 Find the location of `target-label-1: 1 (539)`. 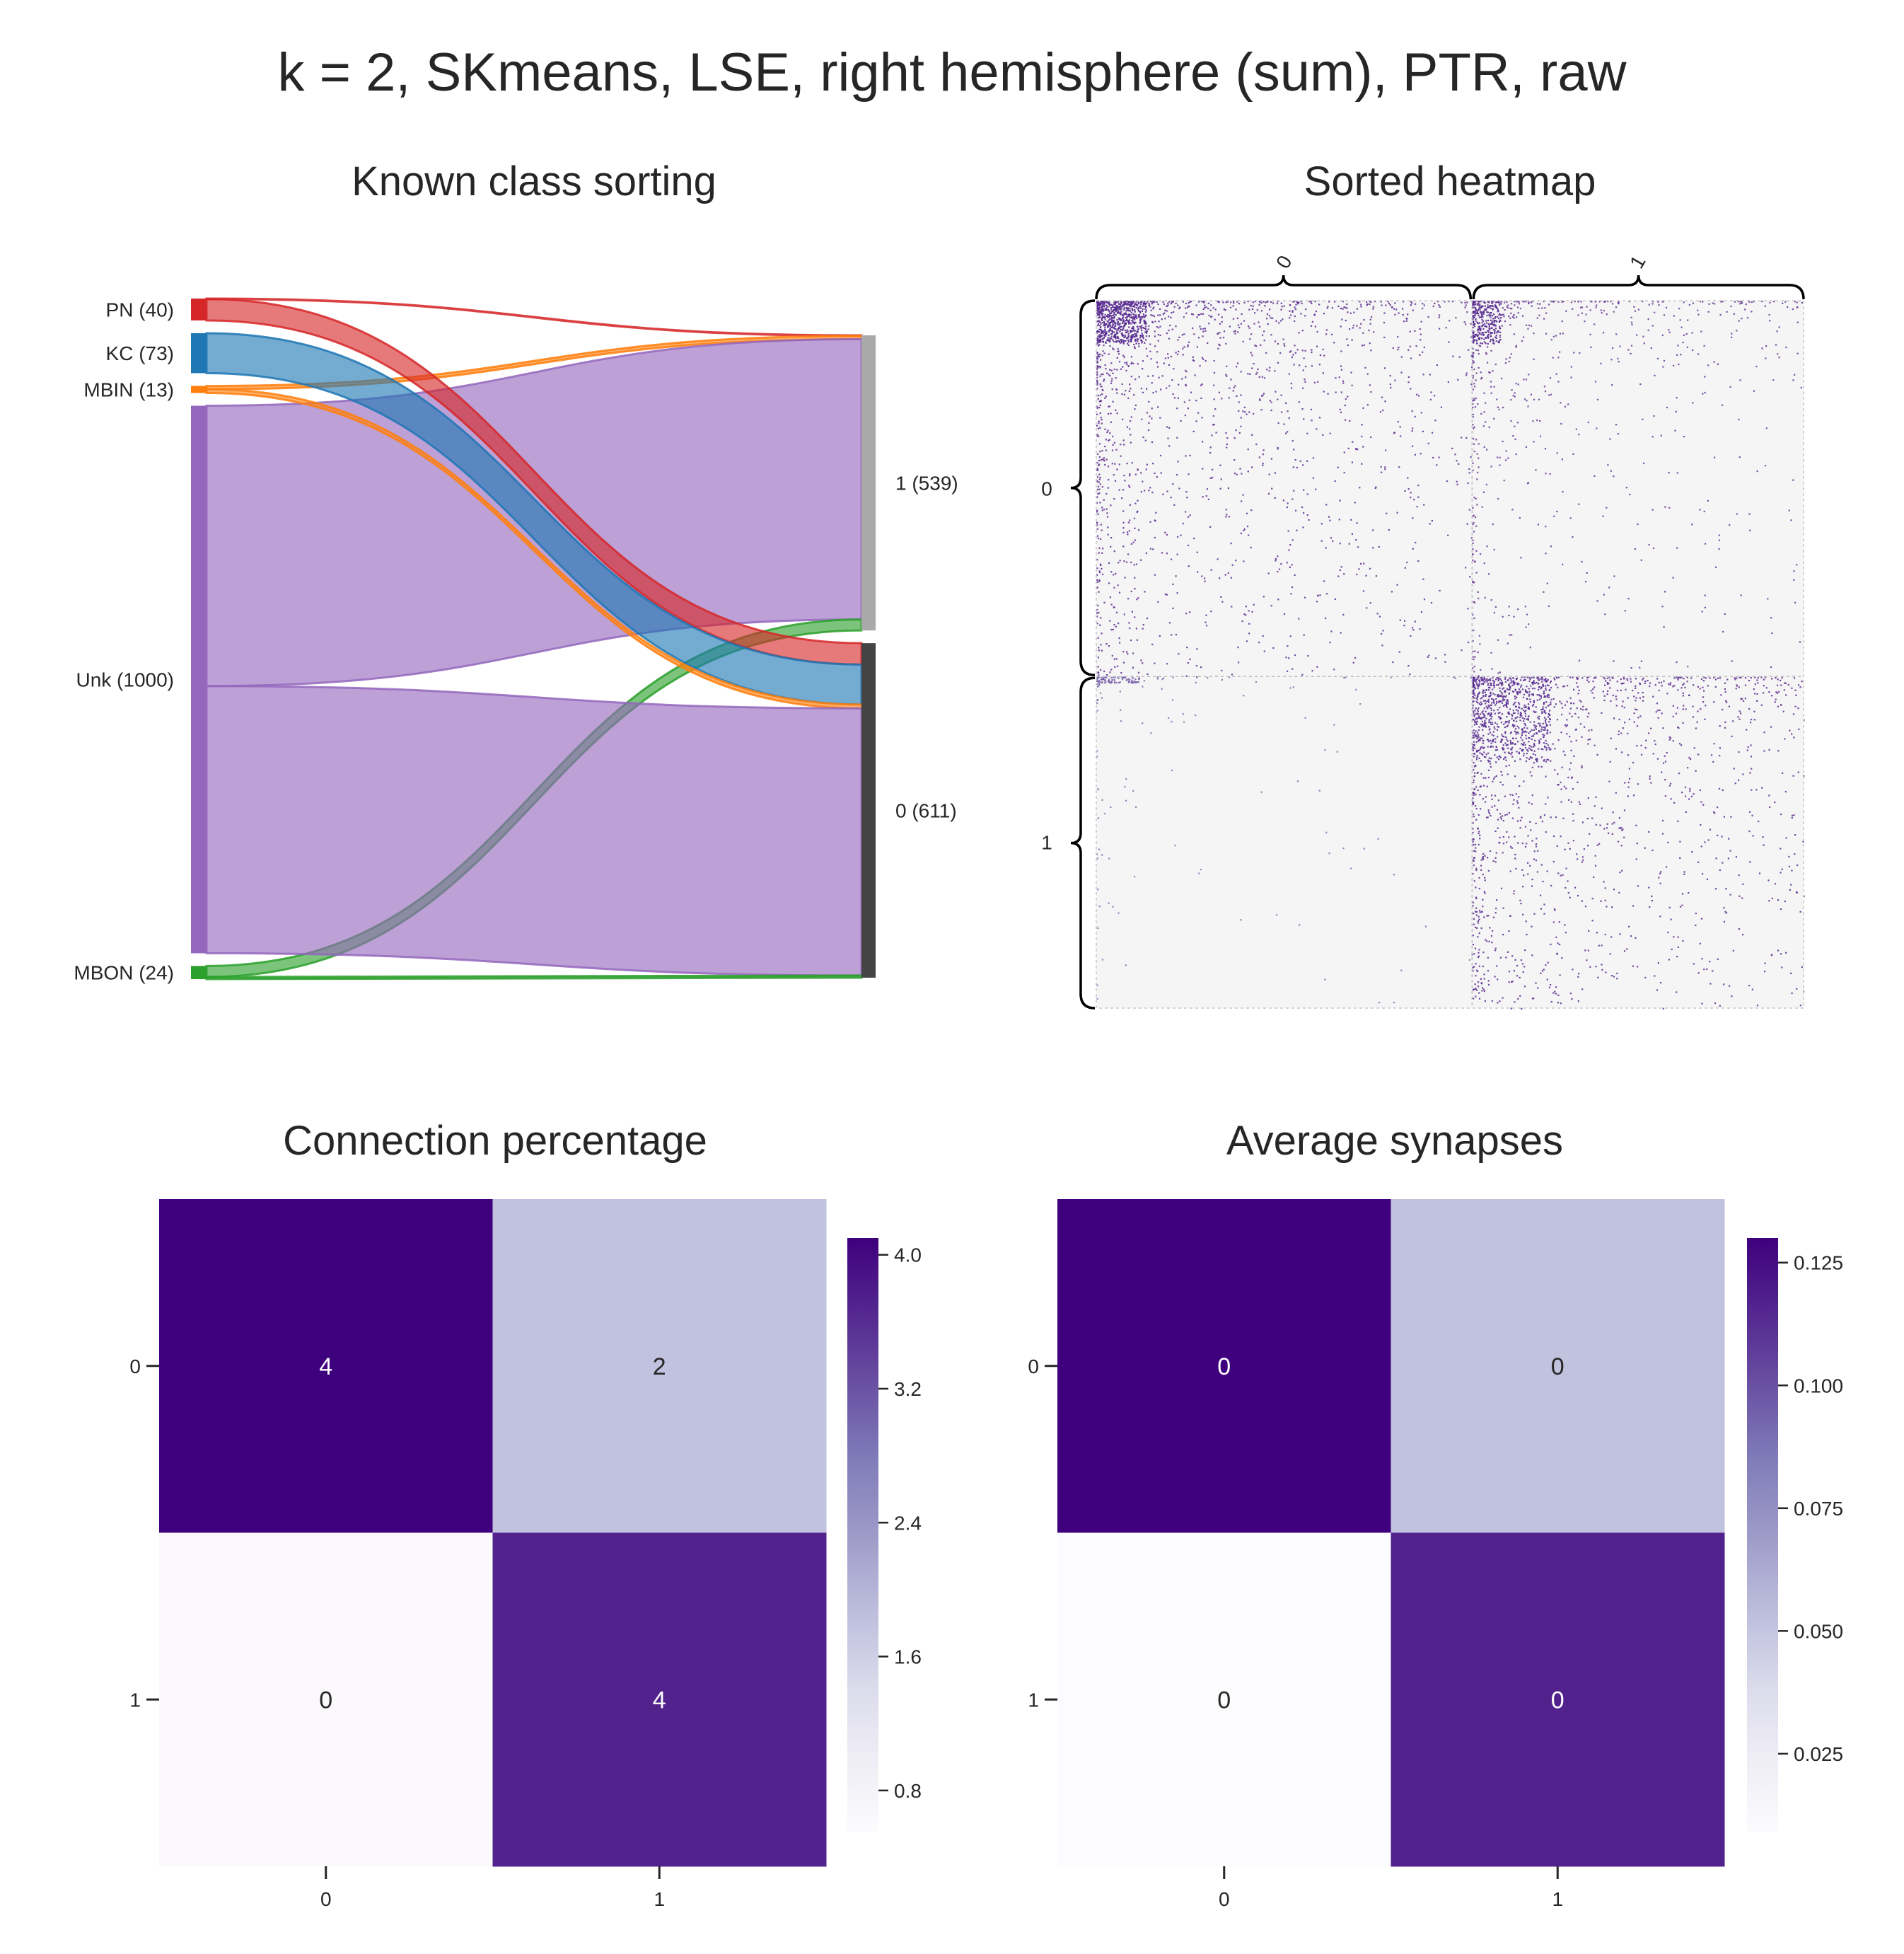

target-label-1: 1 (539) is located at coordinates (927, 484).